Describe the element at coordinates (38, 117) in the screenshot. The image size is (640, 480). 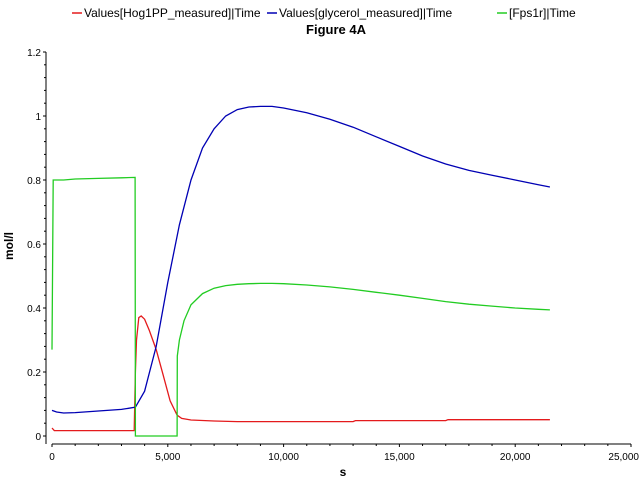
I see `y-tick-label: 1` at that location.